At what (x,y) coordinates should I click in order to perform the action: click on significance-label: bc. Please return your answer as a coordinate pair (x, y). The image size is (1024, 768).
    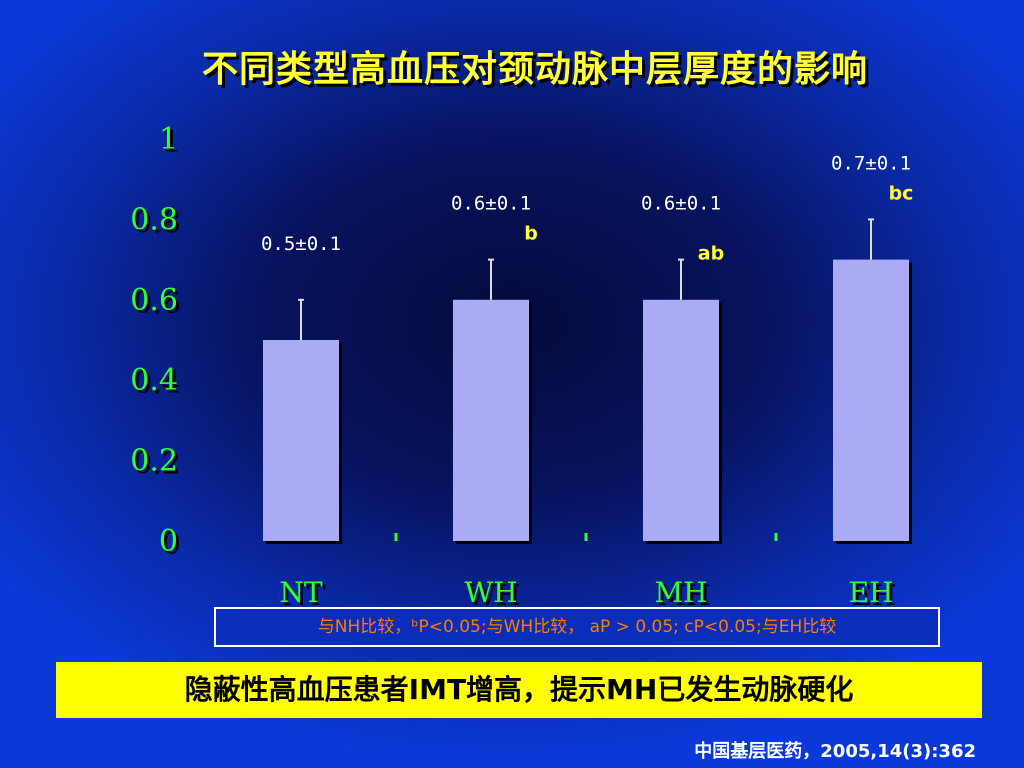
    Looking at the image, I should click on (901, 193).